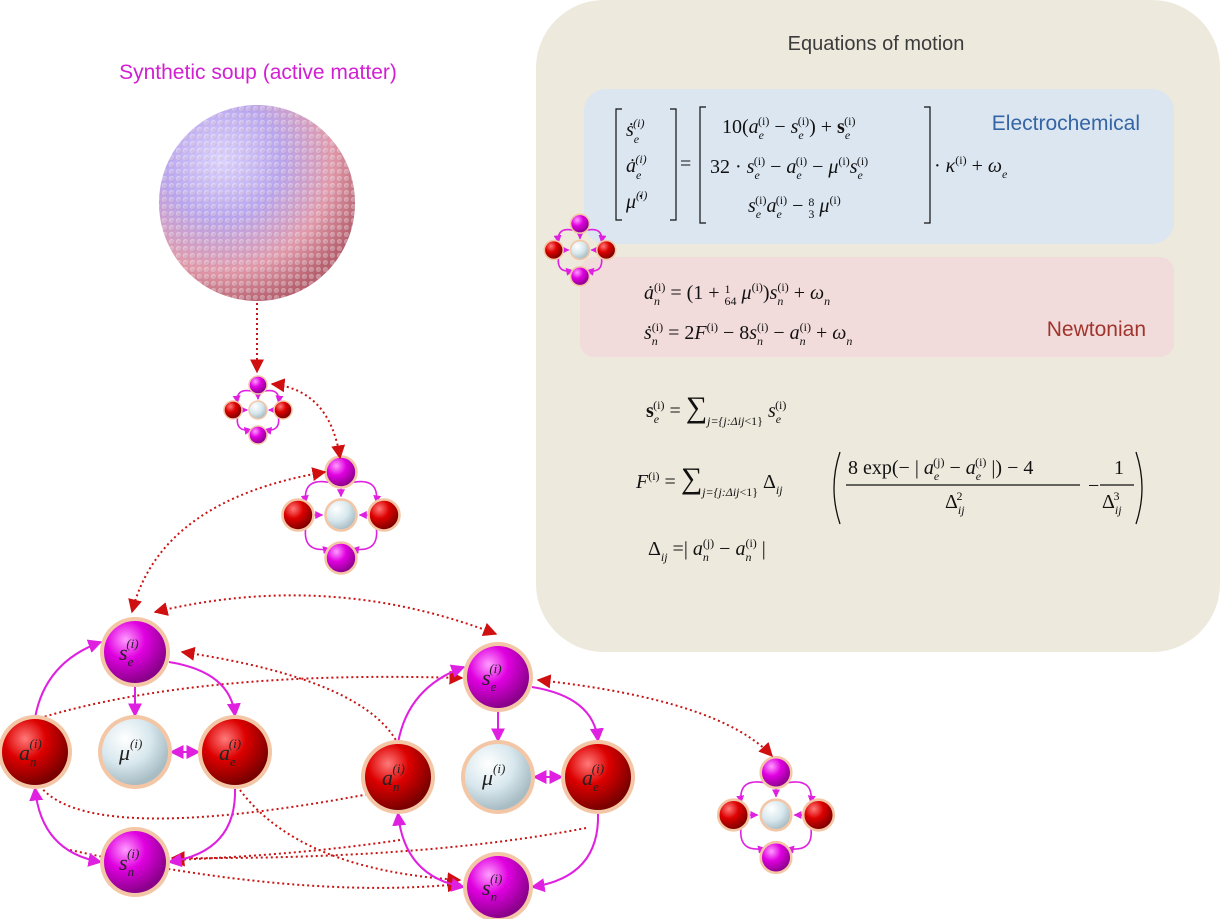 The width and height of the screenshot is (1220, 919). I want to click on mini-cluster-a, so click(258, 410).